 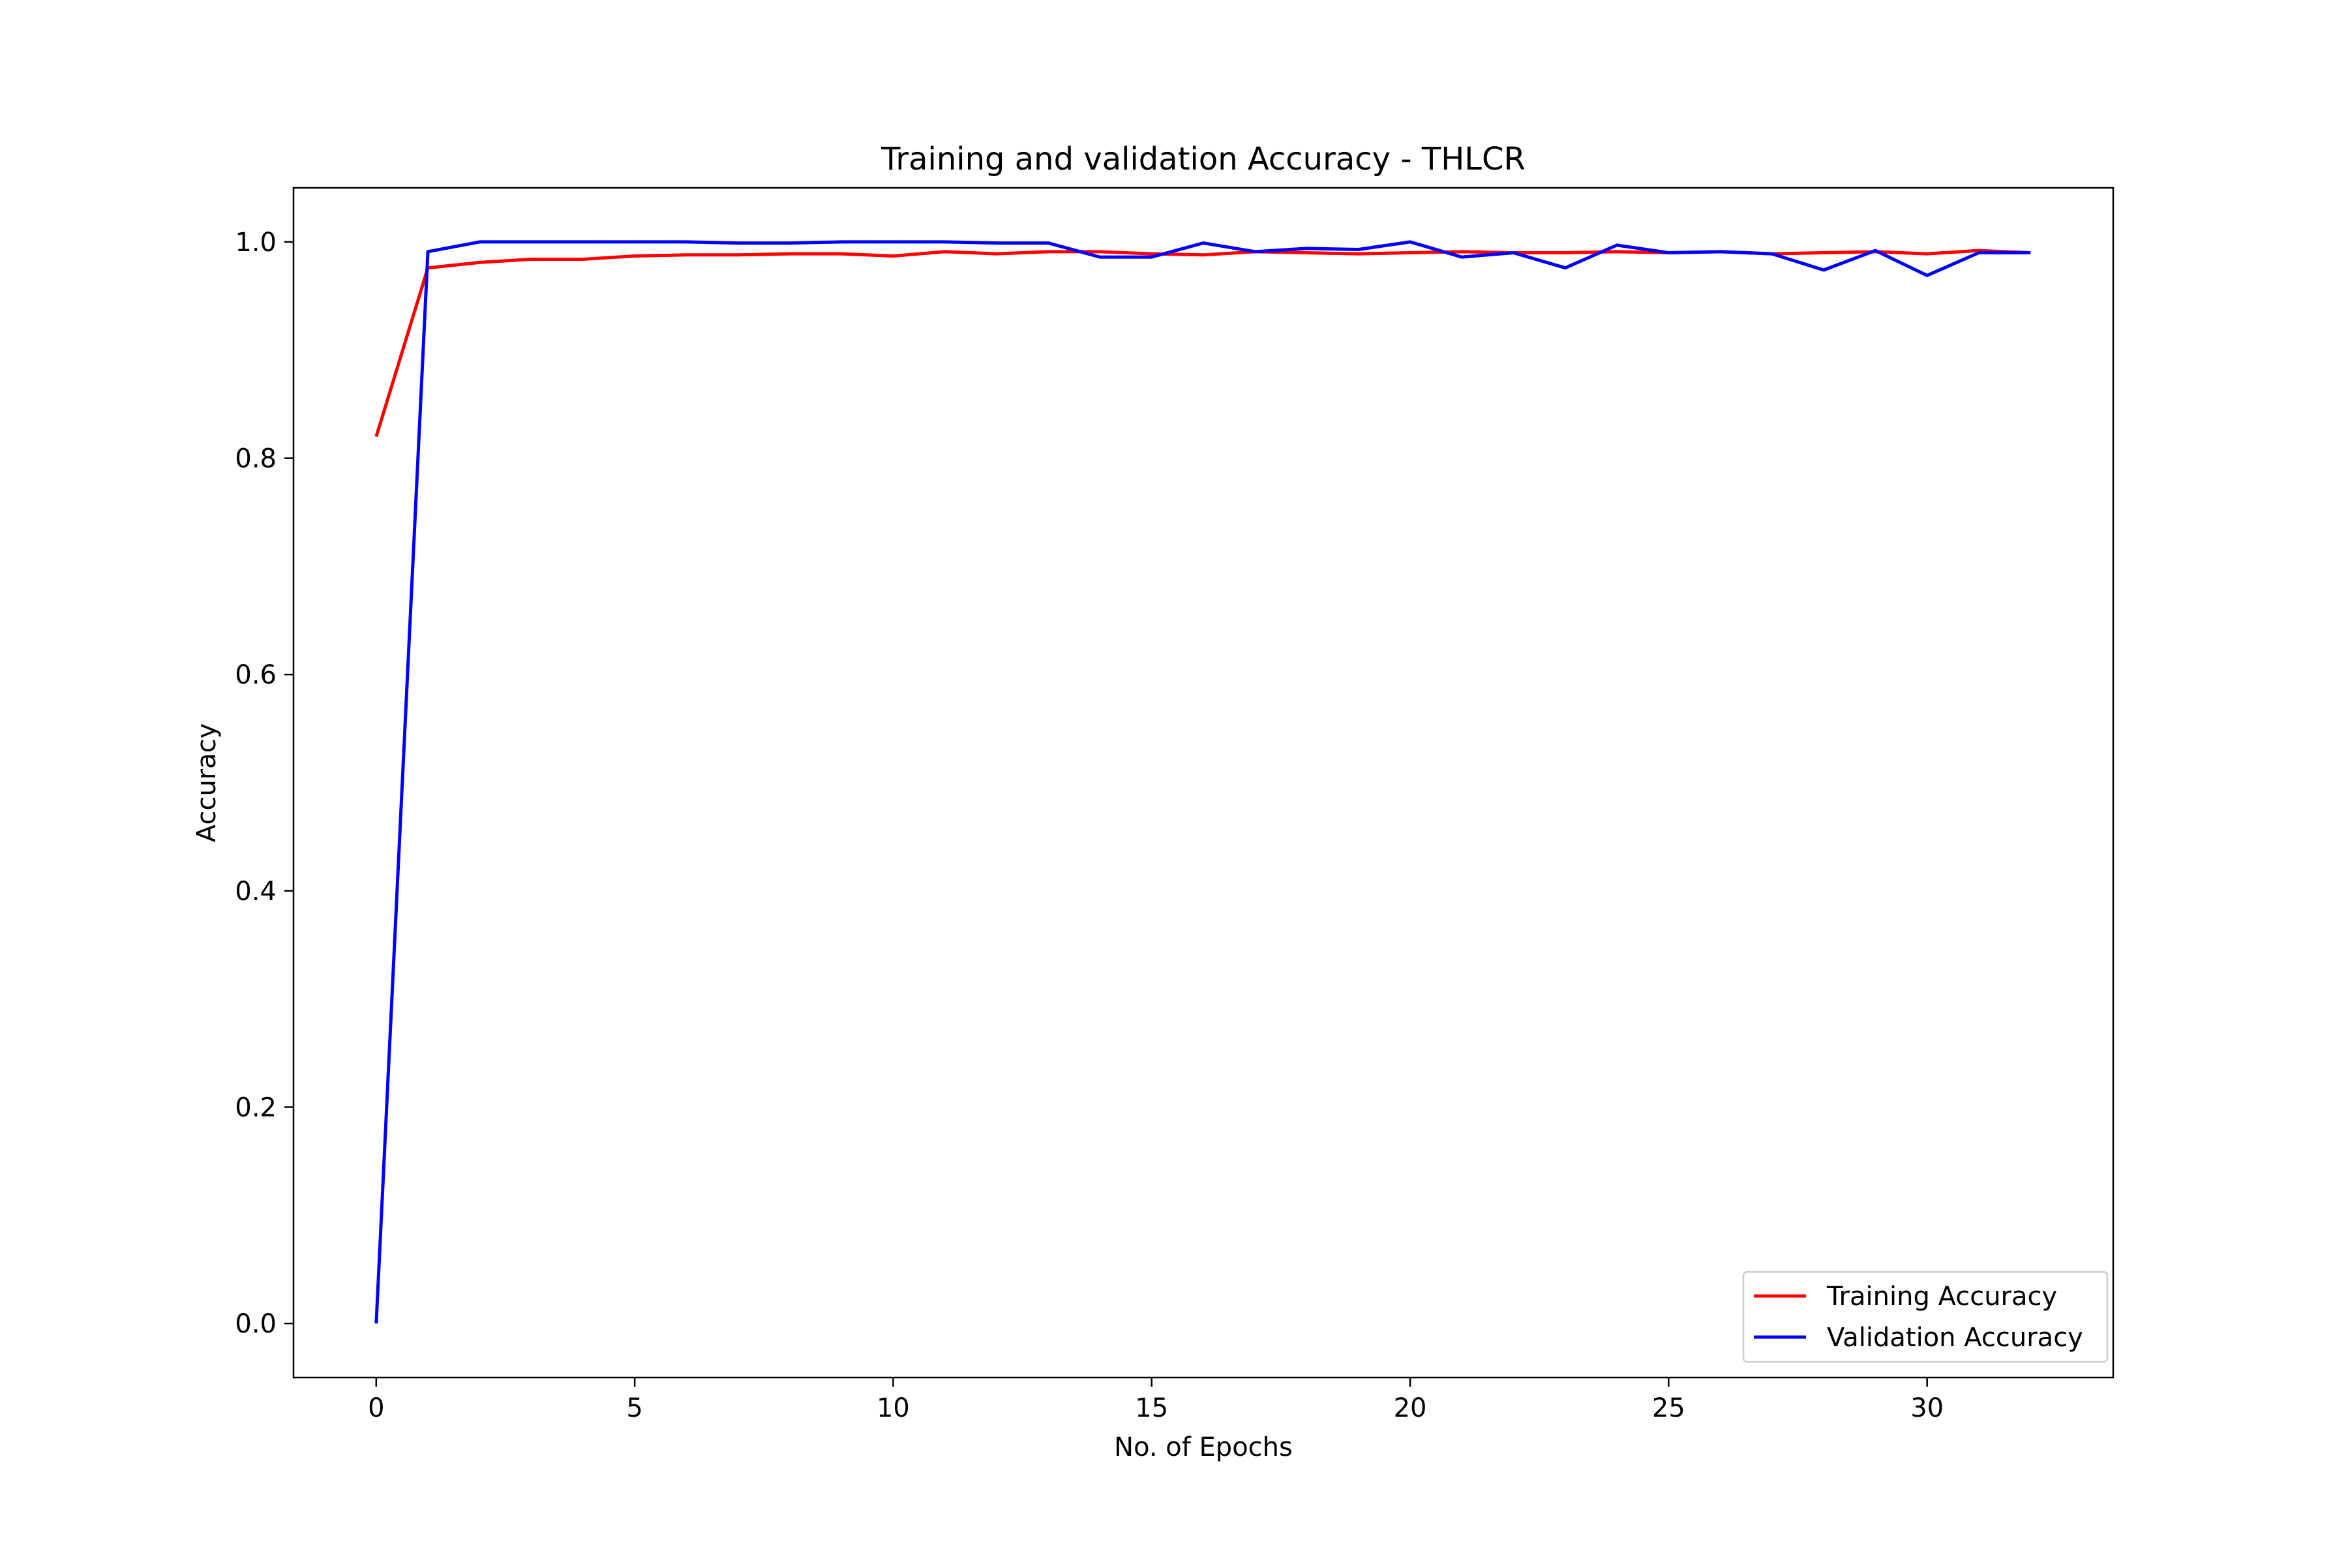 What do you see at coordinates (256, 1324) in the screenshot?
I see `y-tick-label: 0.0` at bounding box center [256, 1324].